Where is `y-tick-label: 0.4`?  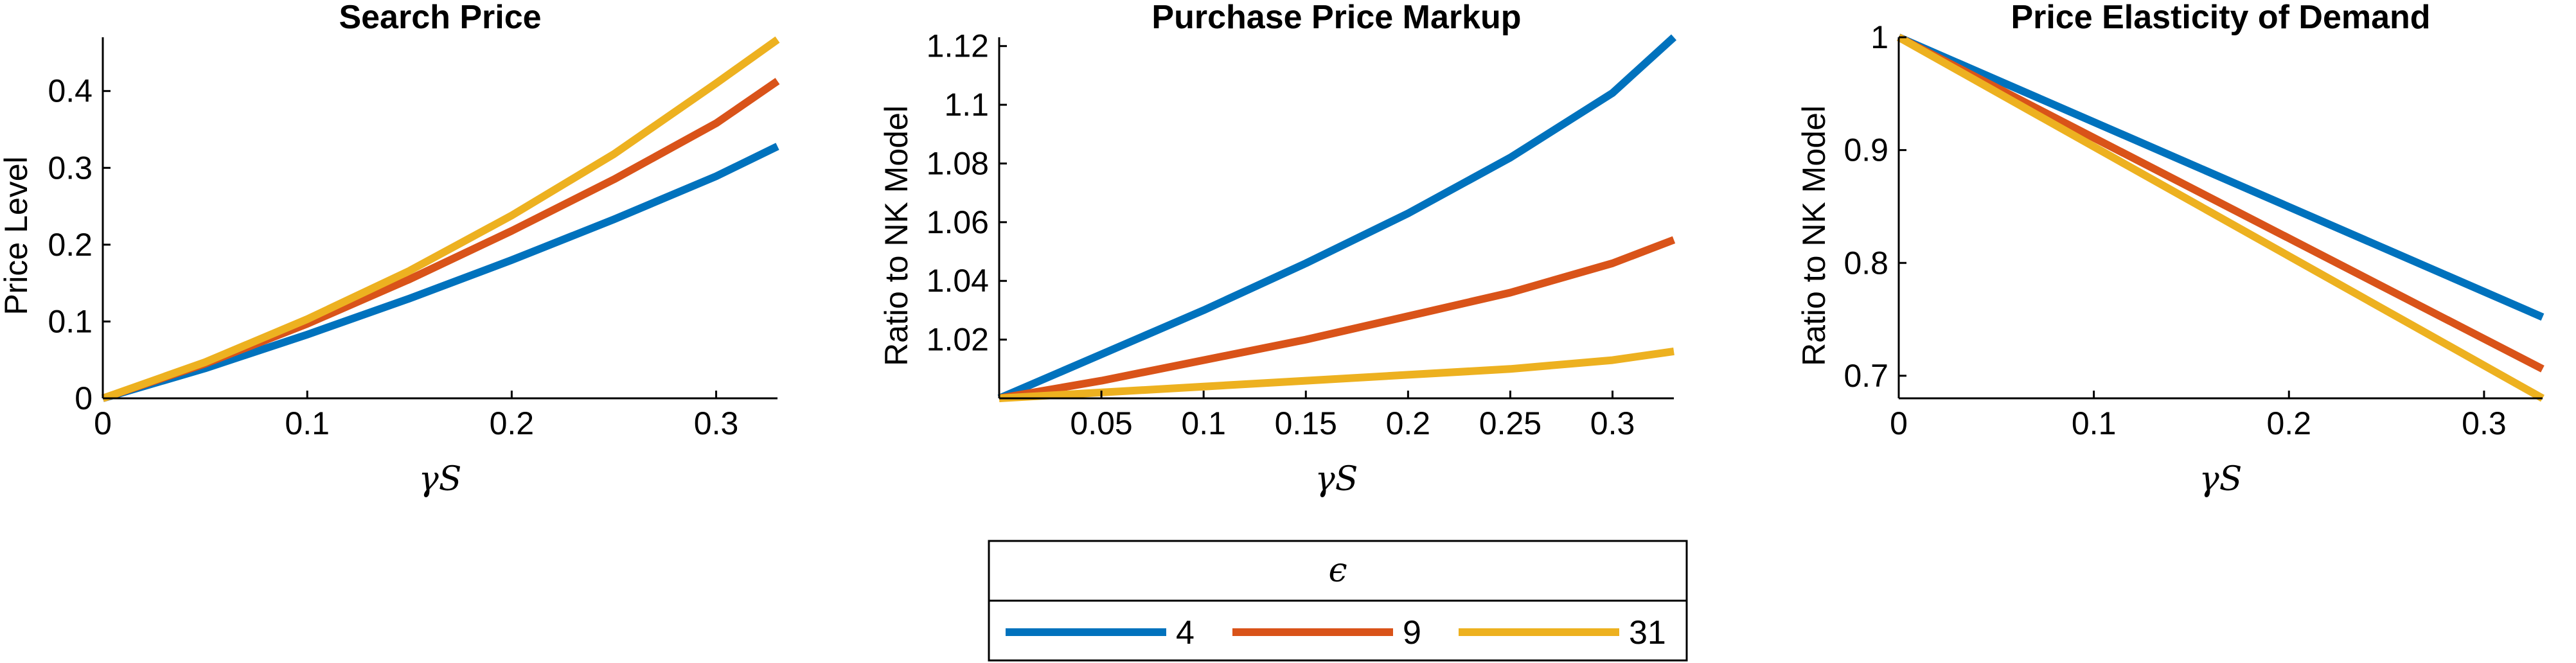
y-tick-label: 0.4 is located at coordinates (70, 91).